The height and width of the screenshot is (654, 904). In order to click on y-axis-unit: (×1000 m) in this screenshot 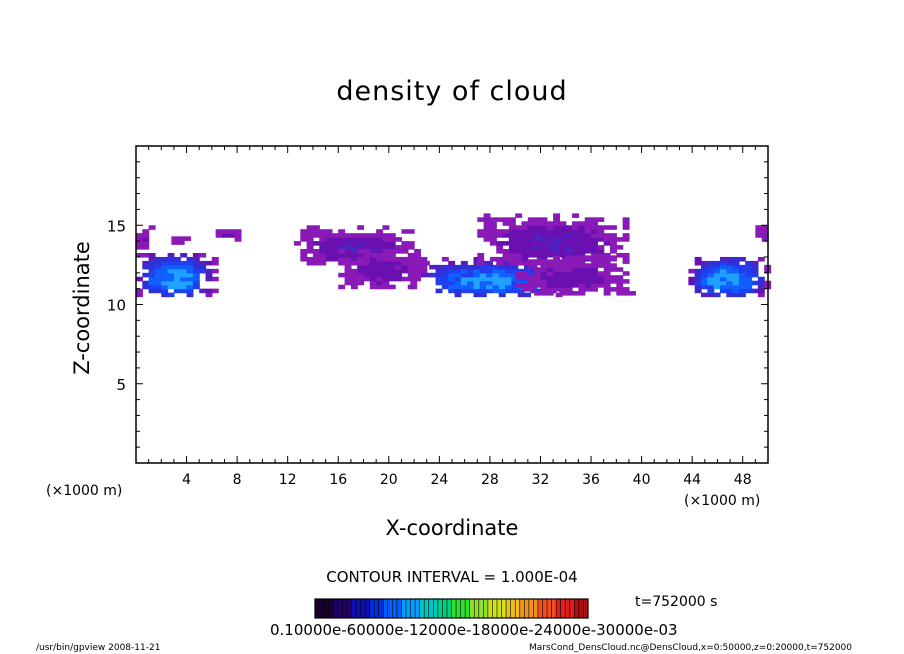, I will do `click(84, 491)`.